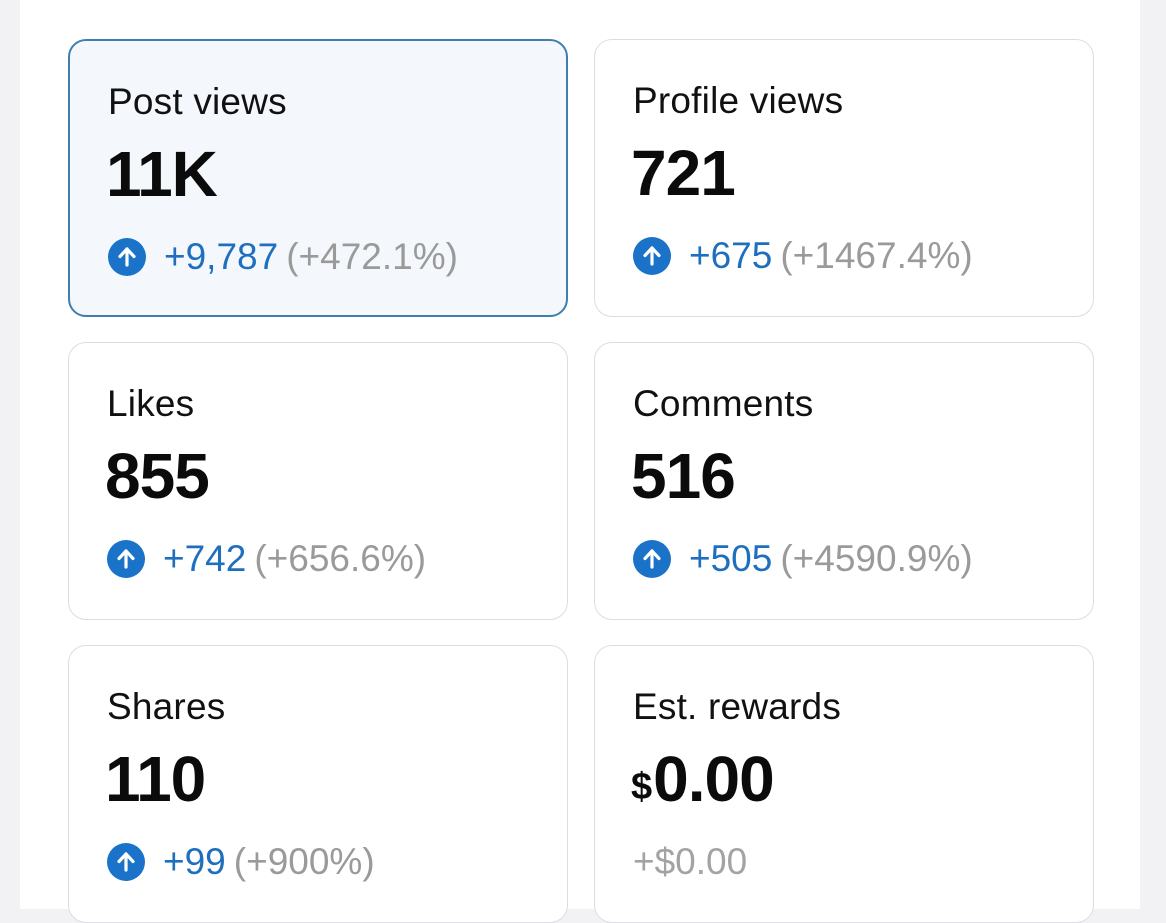  What do you see at coordinates (194, 861) in the screenshot?
I see `metric-delta: +99` at bounding box center [194, 861].